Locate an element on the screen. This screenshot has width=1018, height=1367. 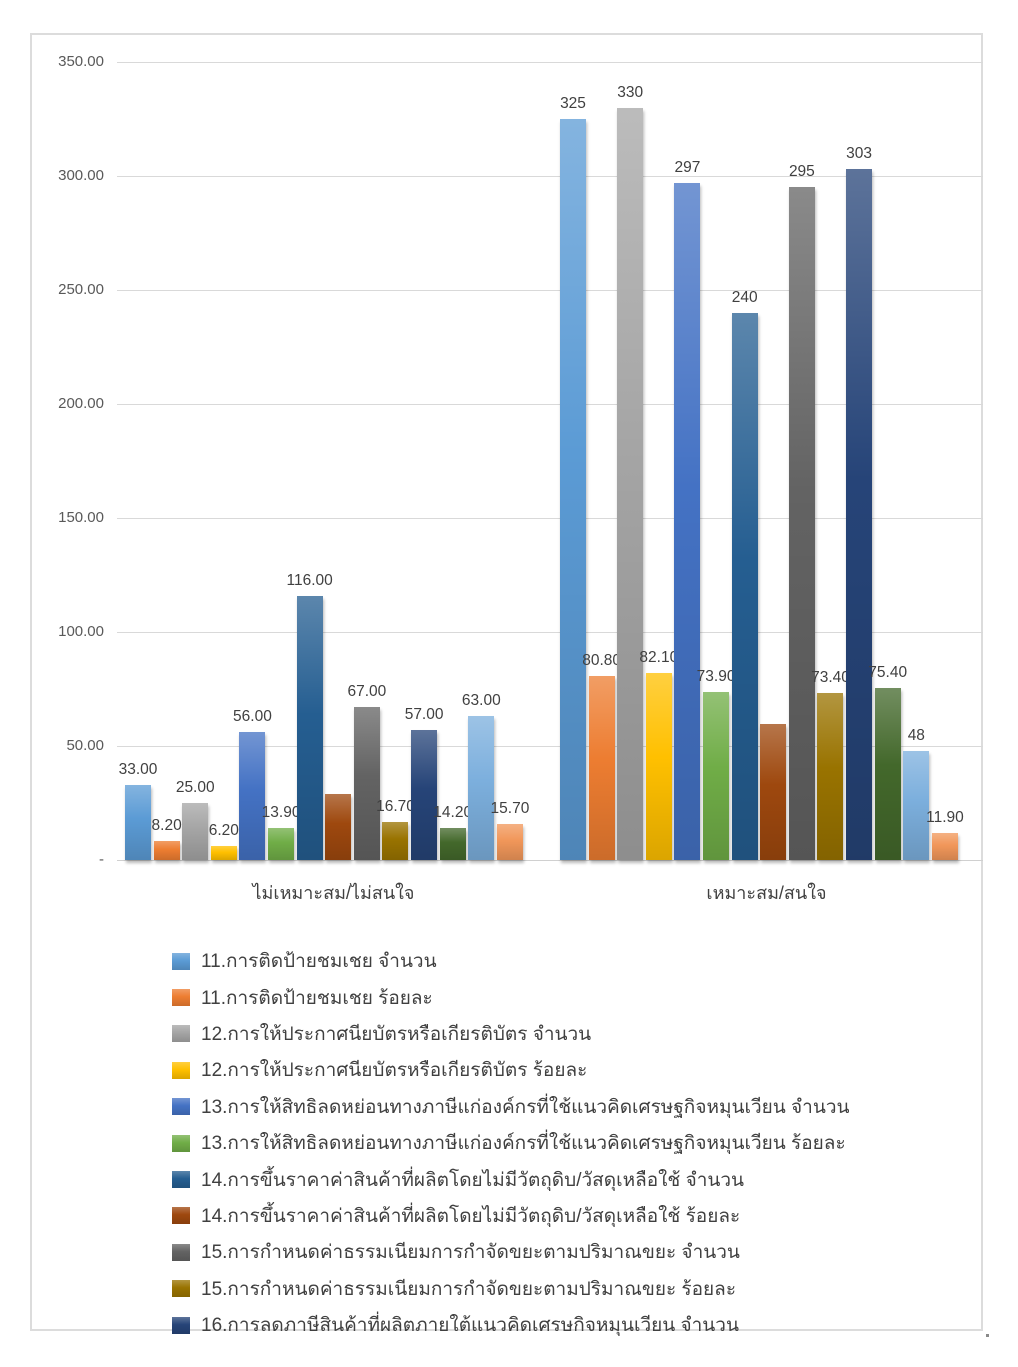
bar-data-label: 11.90 is located at coordinates (945, 817).